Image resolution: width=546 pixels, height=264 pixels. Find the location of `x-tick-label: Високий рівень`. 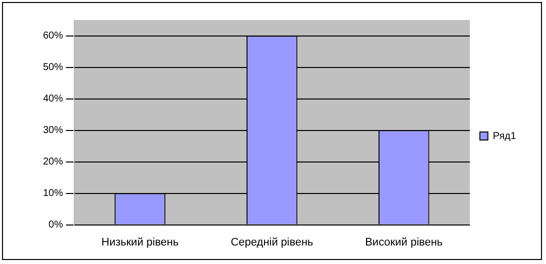

x-tick-label: Високий рівень is located at coordinates (404, 242).